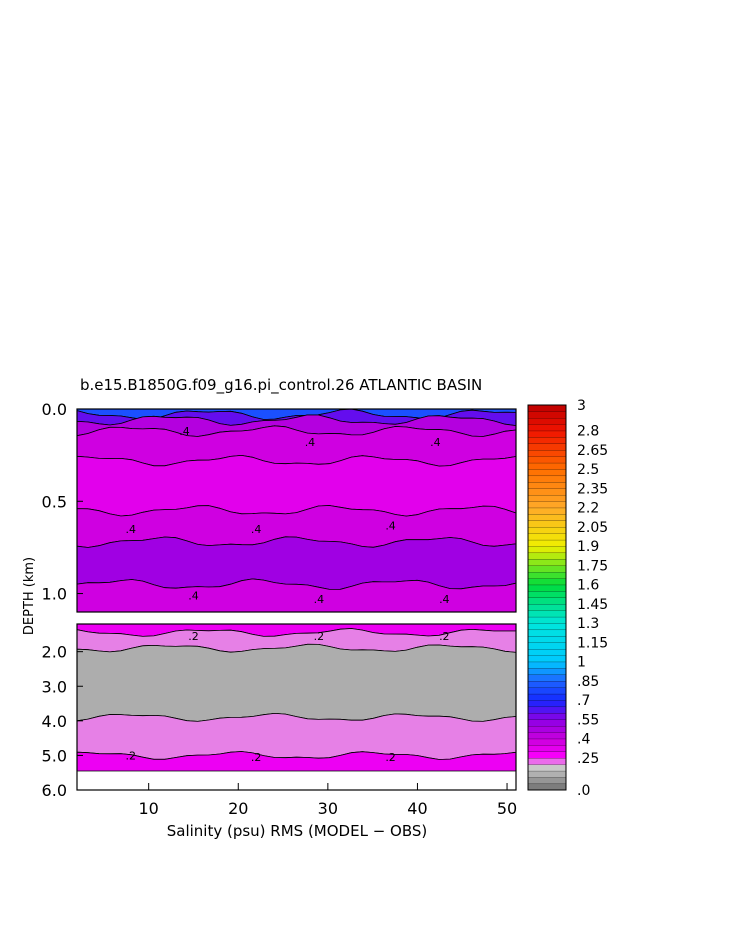 The image size is (733, 945). What do you see at coordinates (592, 528) in the screenshot?
I see `colorbar-tick-label: 2.05` at bounding box center [592, 528].